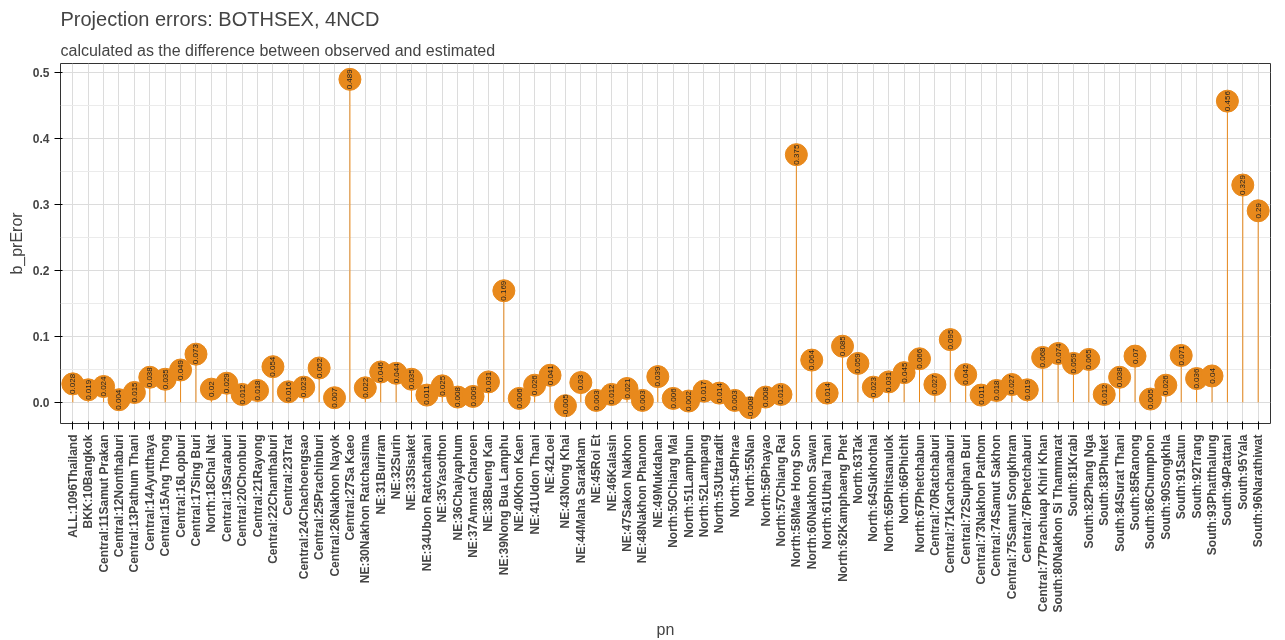 Image resolution: width=1285 pixels, height=640 pixels. I want to click on x-tick-label: Central:25Prachinburi, so click(319, 497).